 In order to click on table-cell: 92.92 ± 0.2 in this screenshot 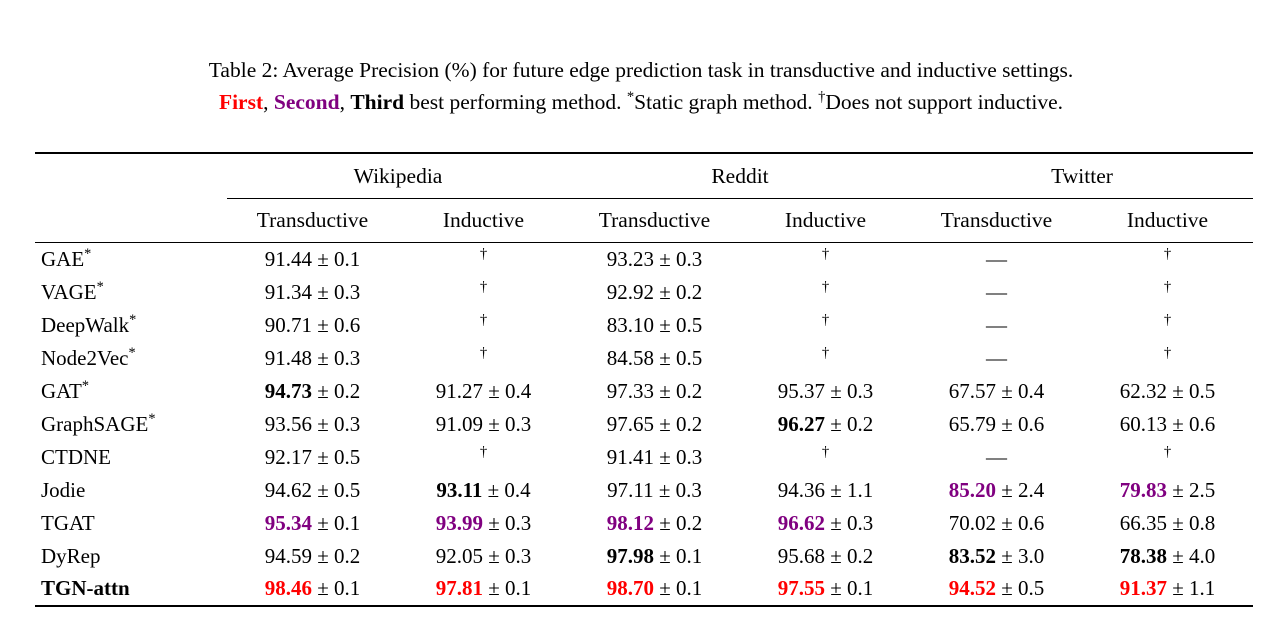, I will do `click(654, 292)`.